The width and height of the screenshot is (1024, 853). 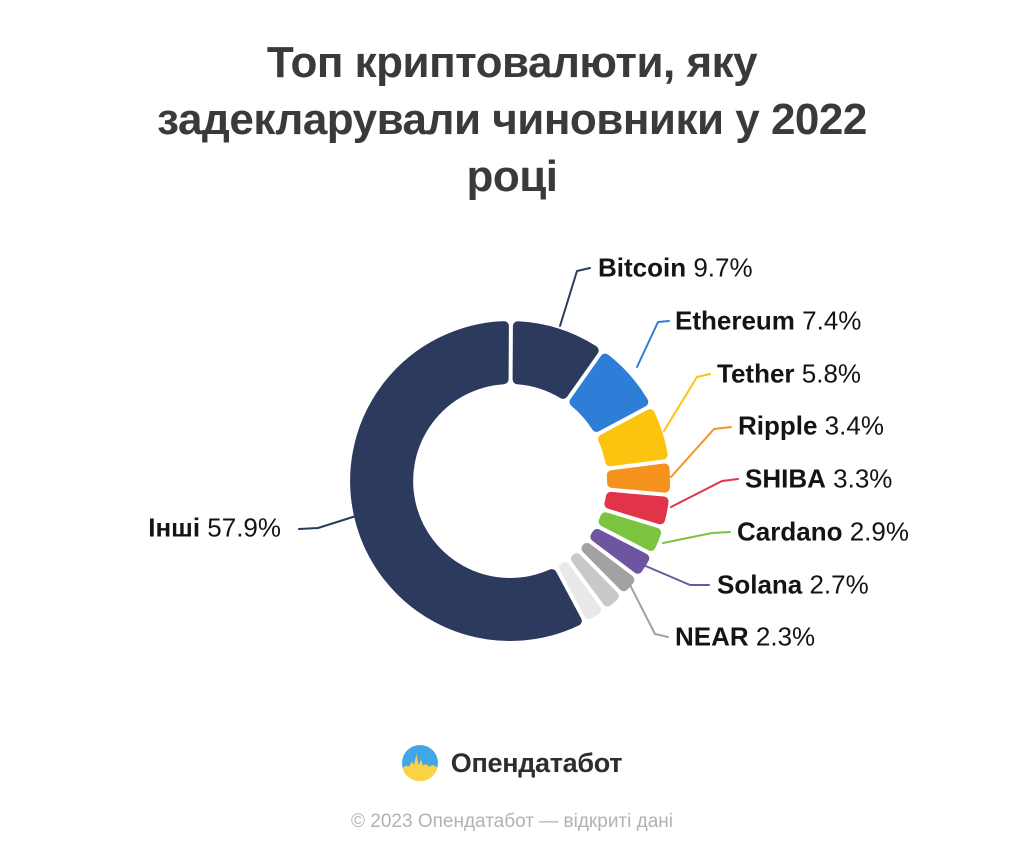 I want to click on slice-label-NEAR: NEAR 2.3%, so click(x=745, y=637).